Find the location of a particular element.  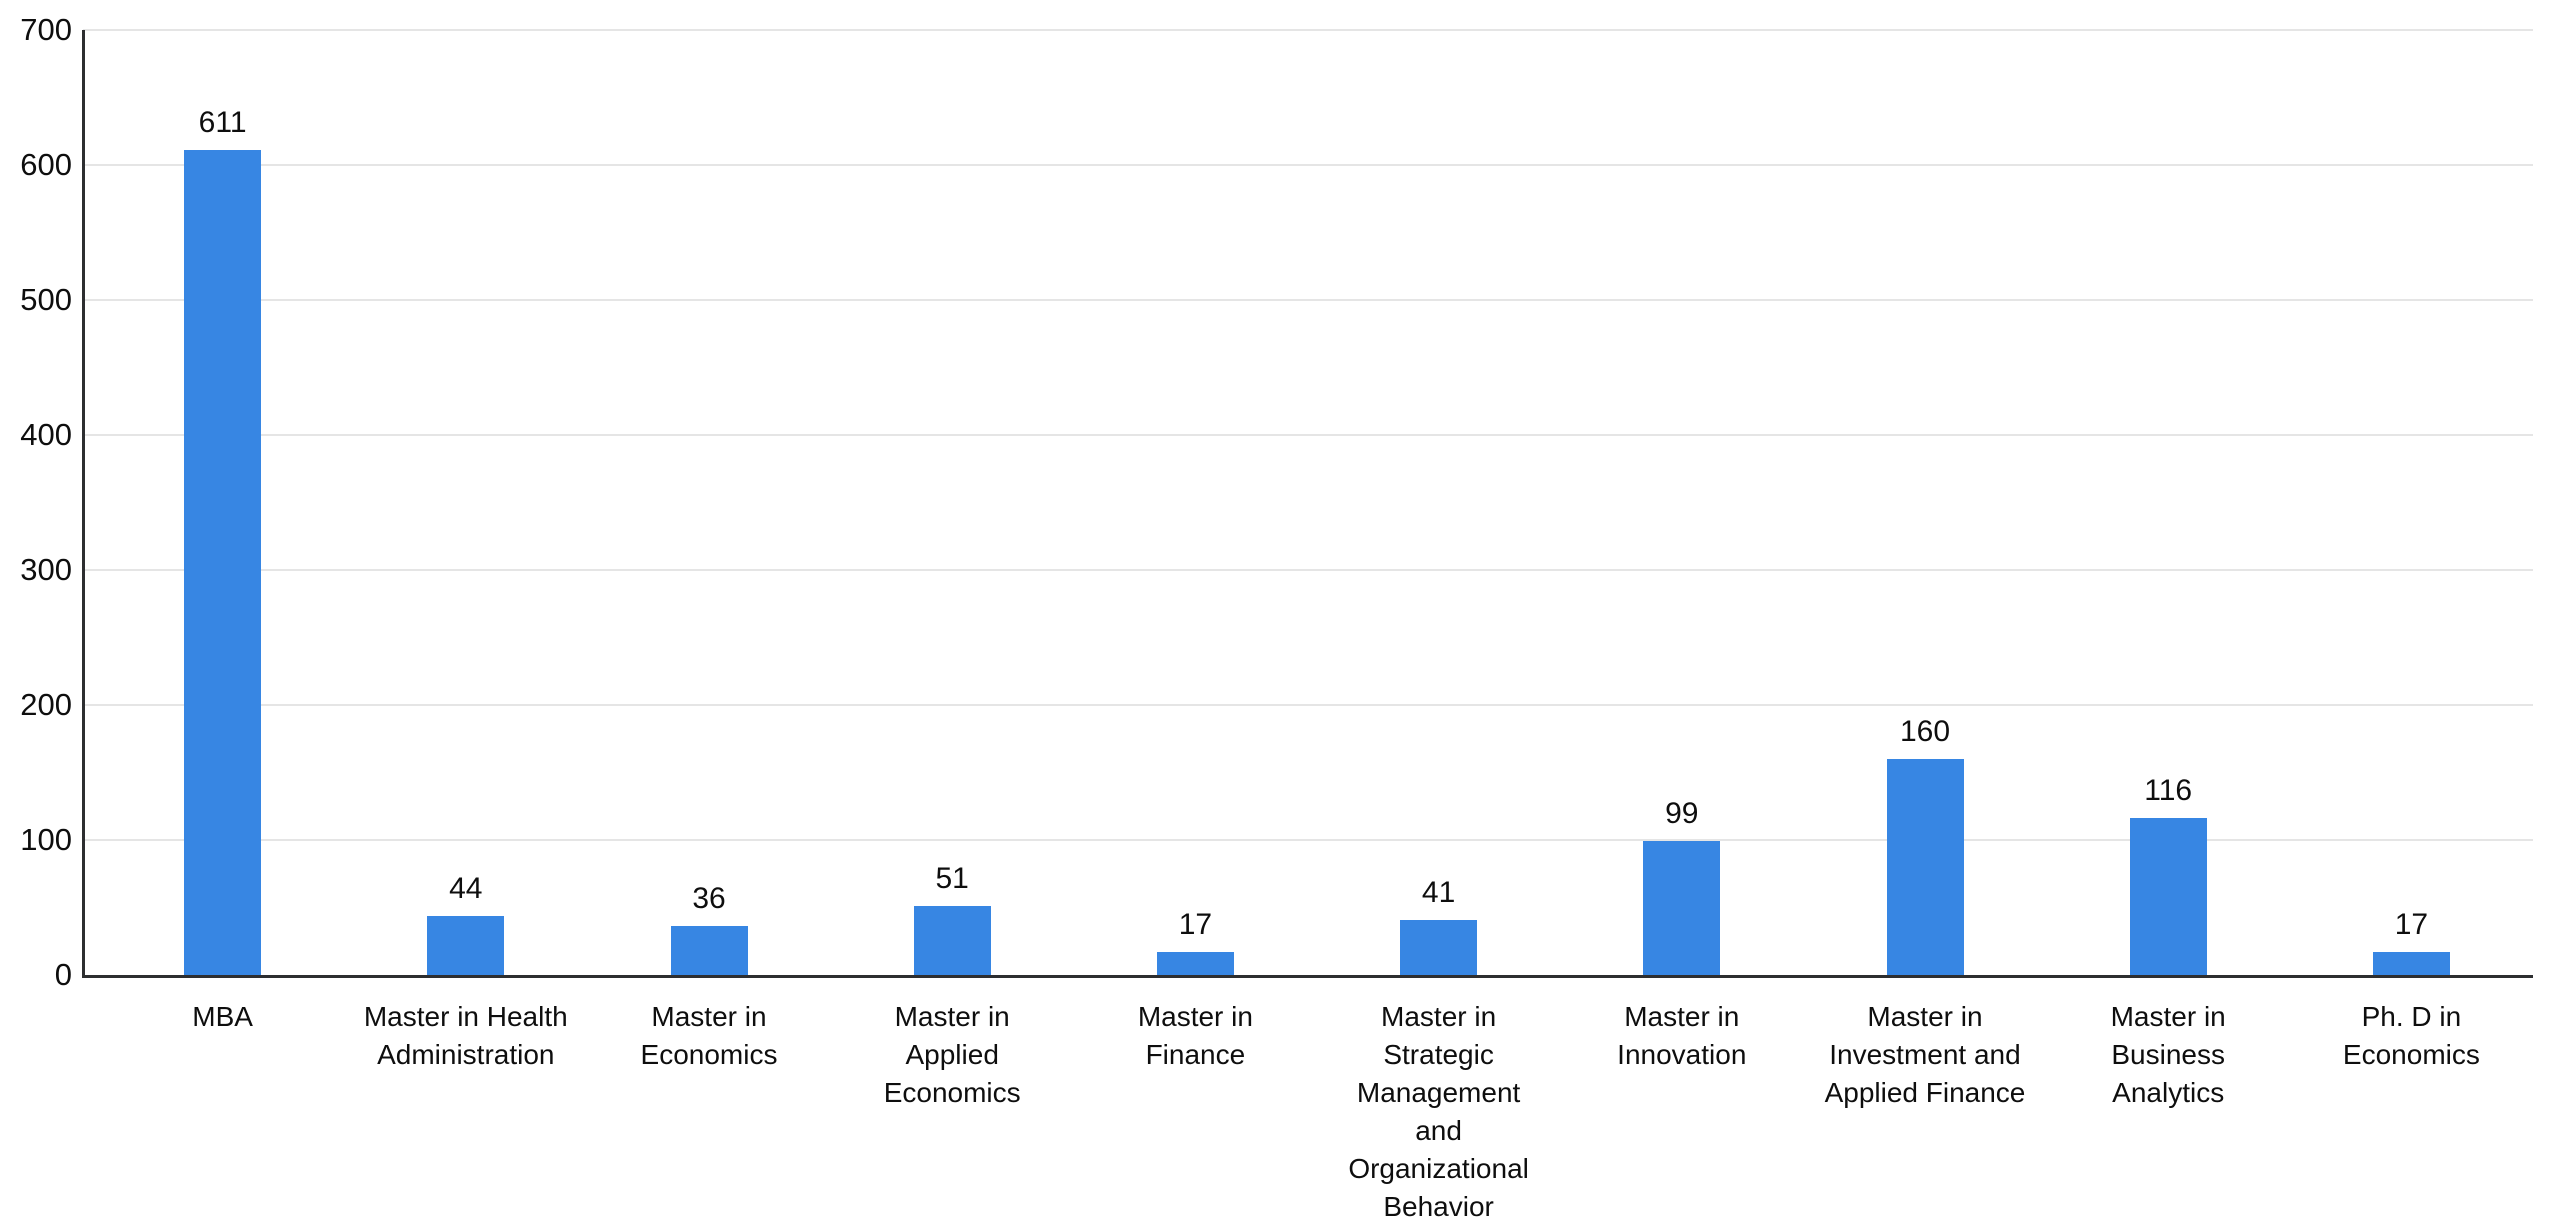

x-axis-category-label-line: Master in Health is located at coordinates (465, 1016).